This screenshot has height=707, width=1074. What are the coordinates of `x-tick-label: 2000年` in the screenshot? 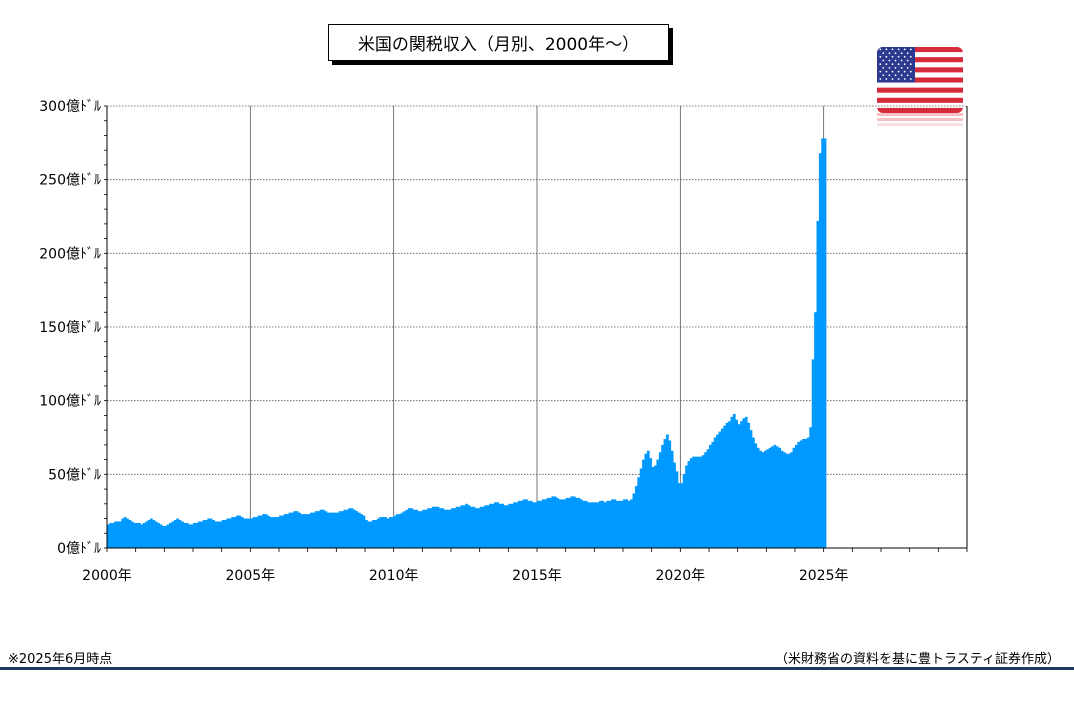 It's located at (107, 576).